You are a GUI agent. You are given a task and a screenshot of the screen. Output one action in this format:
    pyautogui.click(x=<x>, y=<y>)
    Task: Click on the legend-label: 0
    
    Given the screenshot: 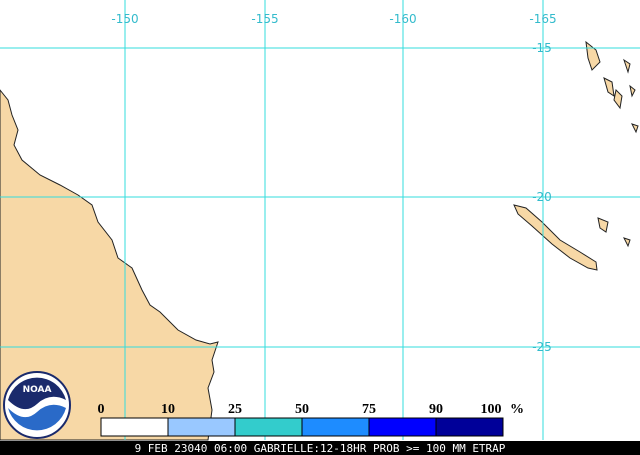 What is the action you would take?
    pyautogui.click(x=101, y=409)
    